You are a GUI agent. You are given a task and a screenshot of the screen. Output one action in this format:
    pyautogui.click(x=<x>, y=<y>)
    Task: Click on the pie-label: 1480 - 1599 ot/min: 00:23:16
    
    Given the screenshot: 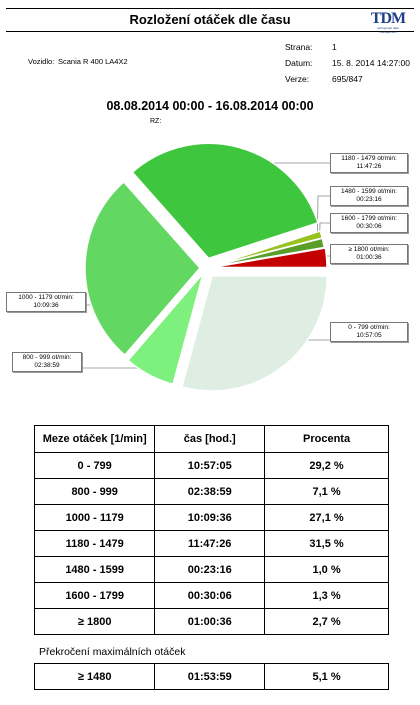 What is the action you would take?
    pyautogui.click(x=369, y=196)
    